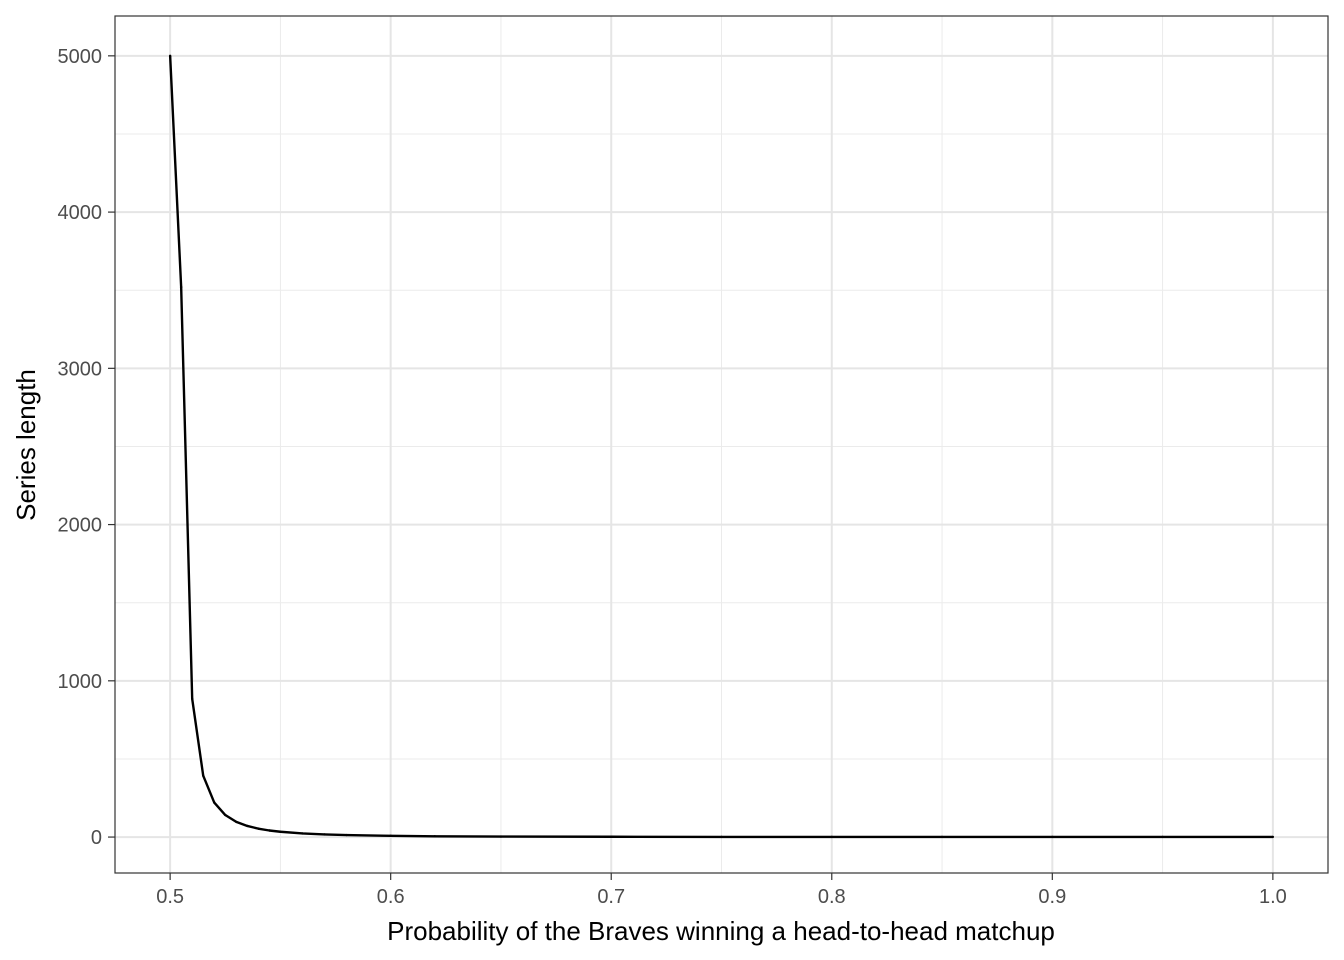 This screenshot has width=1344, height=960. Describe the element at coordinates (611, 897) in the screenshot. I see `x-tick-label: 0.7` at that location.